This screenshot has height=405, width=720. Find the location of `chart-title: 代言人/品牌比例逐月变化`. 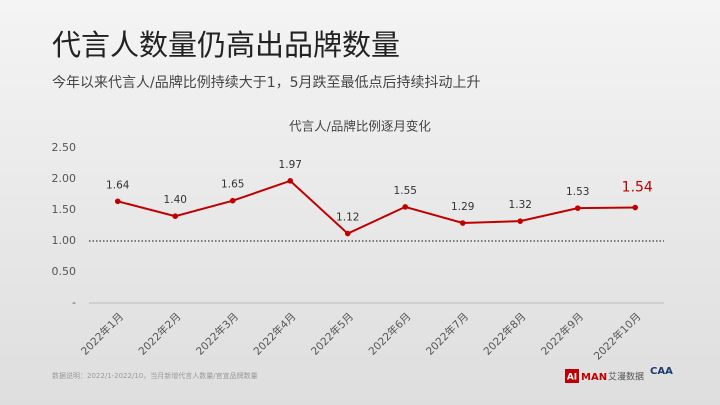

chart-title: 代言人/品牌比例逐月变化 is located at coordinates (360, 126).